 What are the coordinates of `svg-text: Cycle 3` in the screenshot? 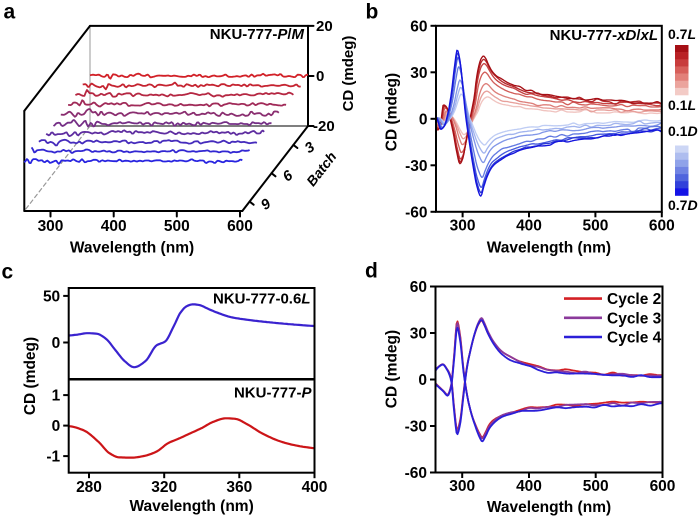 It's located at (634, 318).